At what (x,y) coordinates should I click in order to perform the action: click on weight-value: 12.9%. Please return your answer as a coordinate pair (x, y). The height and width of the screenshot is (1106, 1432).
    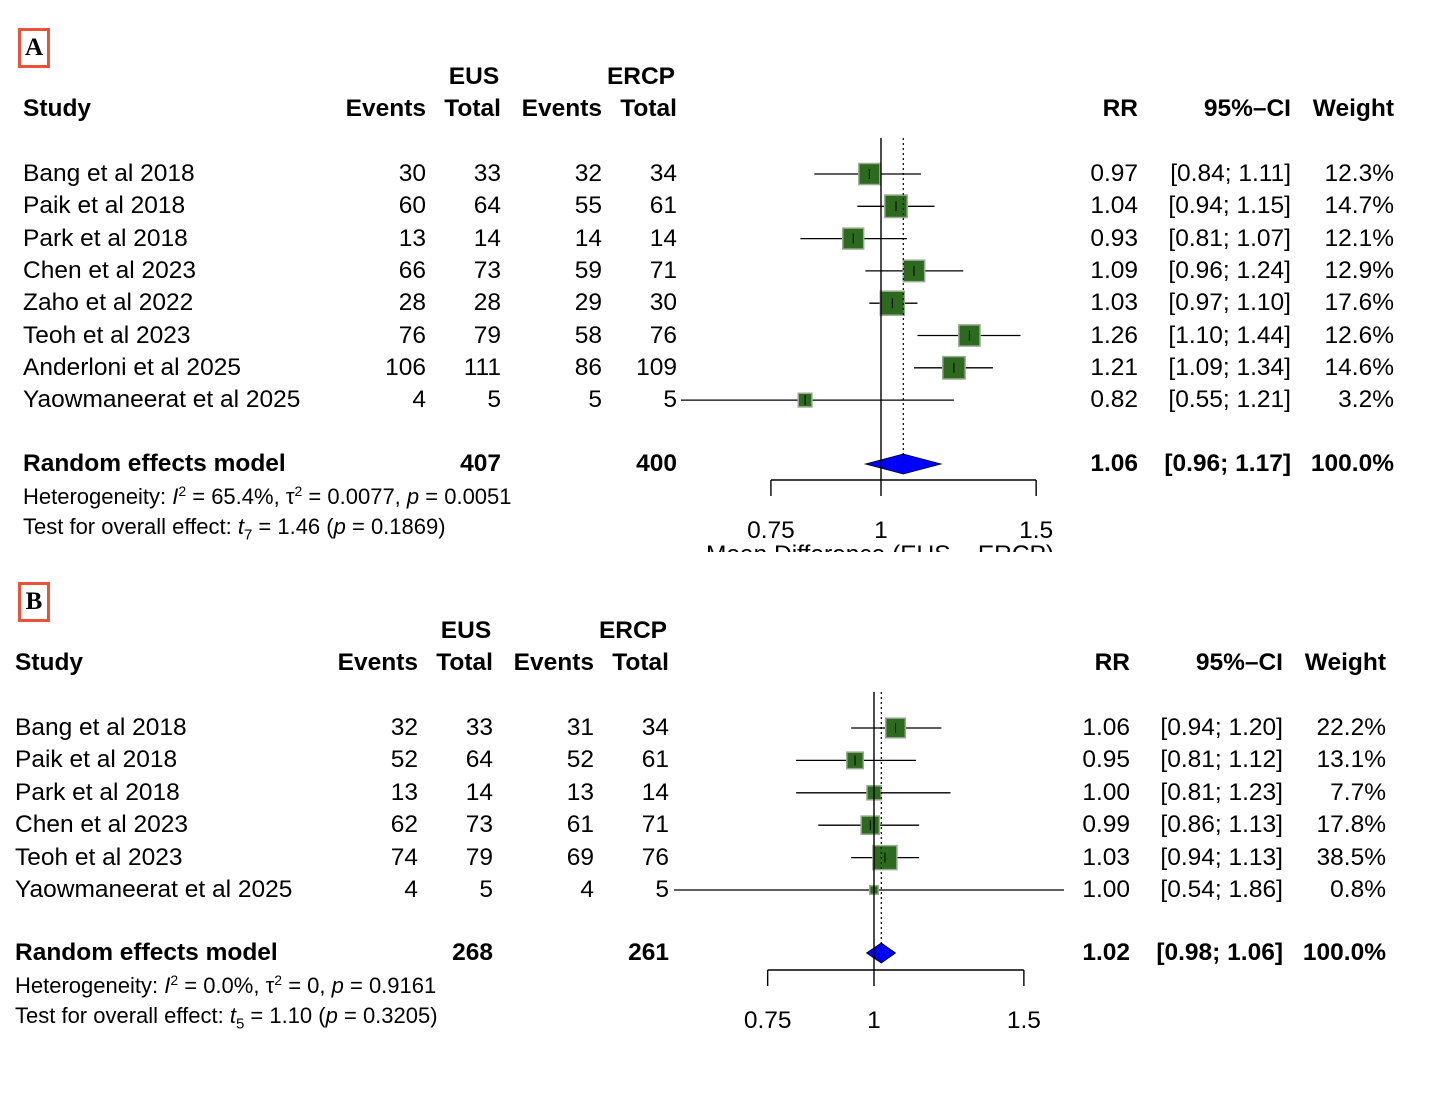
    Looking at the image, I should click on (1359, 270).